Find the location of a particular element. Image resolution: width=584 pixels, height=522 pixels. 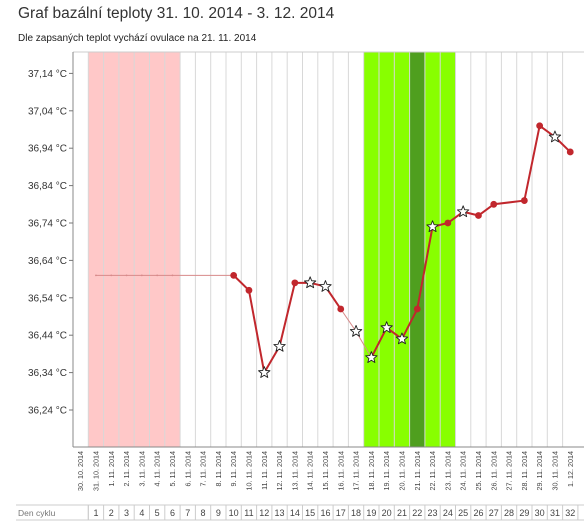

cycle-day-label: 31 is located at coordinates (555, 513).